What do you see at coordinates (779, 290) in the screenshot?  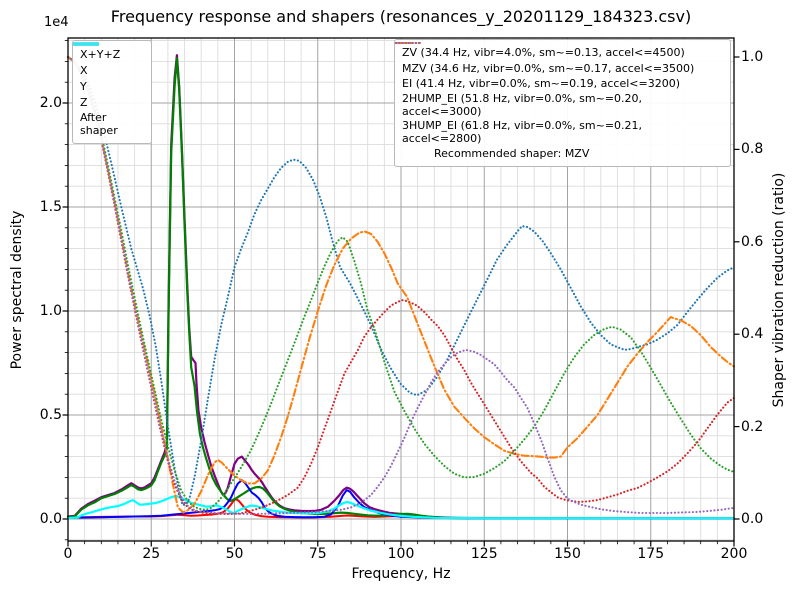 I see `y-axis-label-right: Shaper vibration reduction (ratio)` at bounding box center [779, 290].